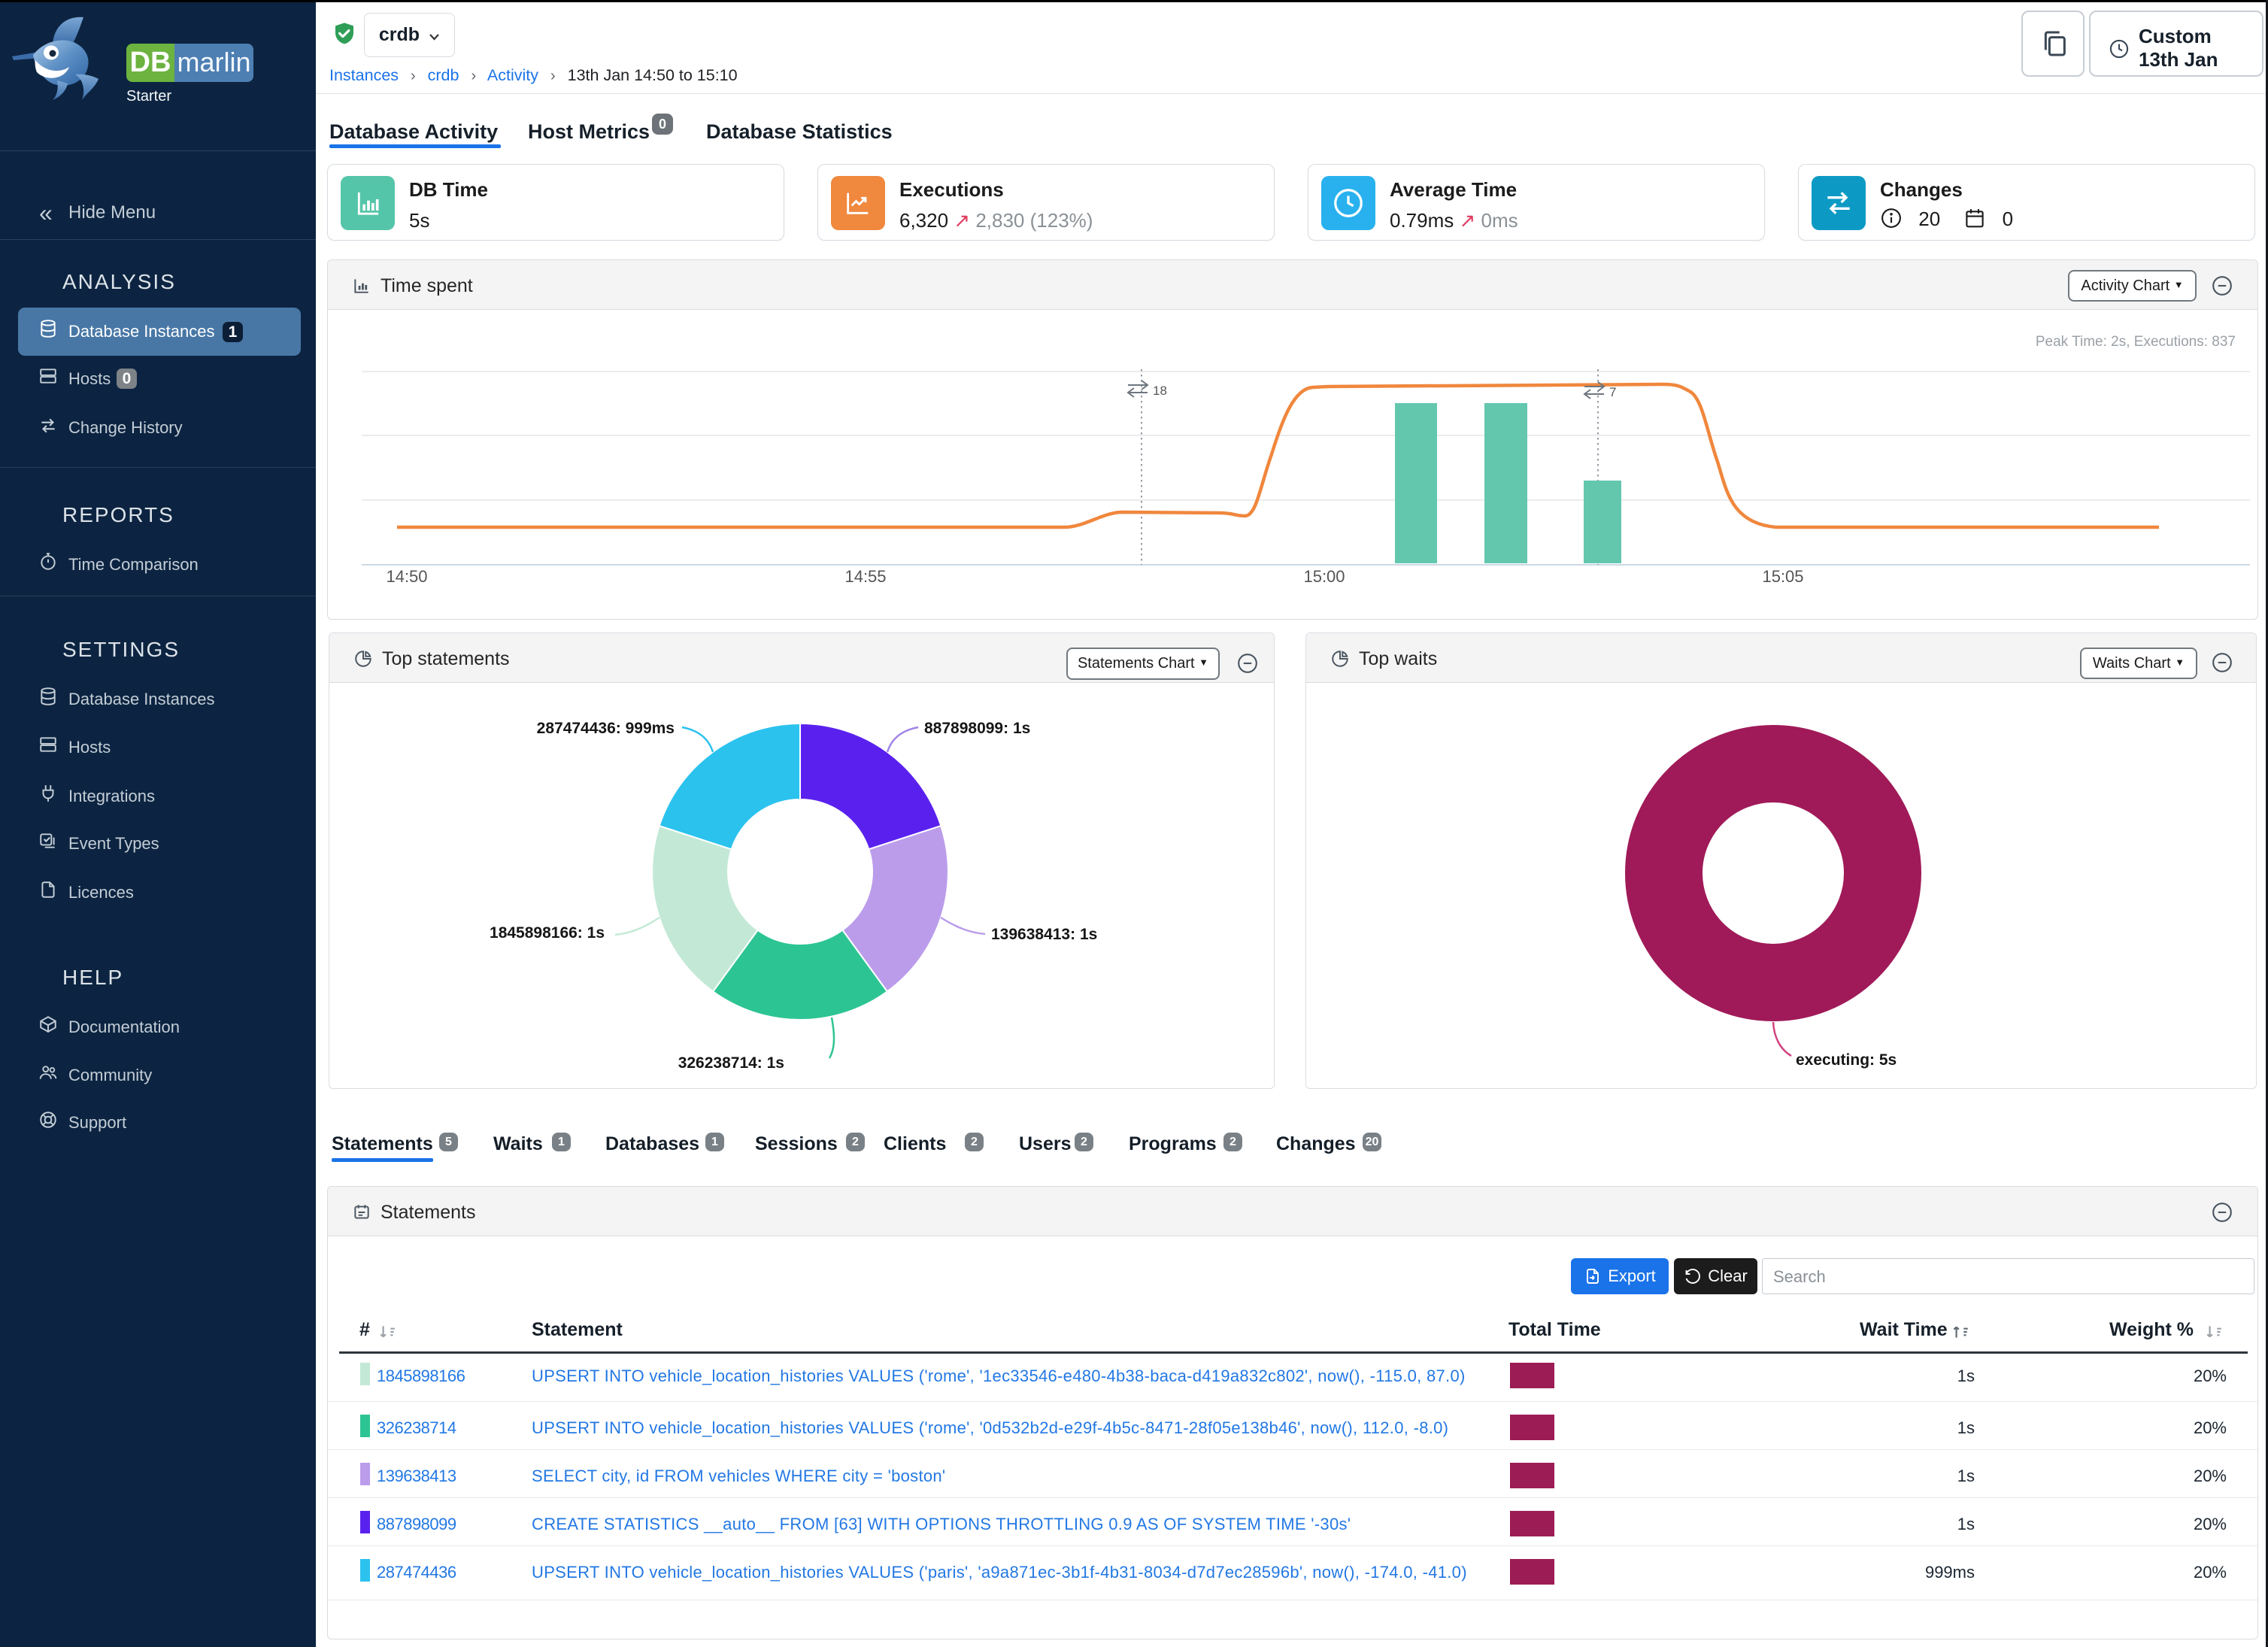 Image resolution: width=2268 pixels, height=1647 pixels. What do you see at coordinates (606, 728) in the screenshot?
I see `svg-text: 287474436: 999ms` at bounding box center [606, 728].